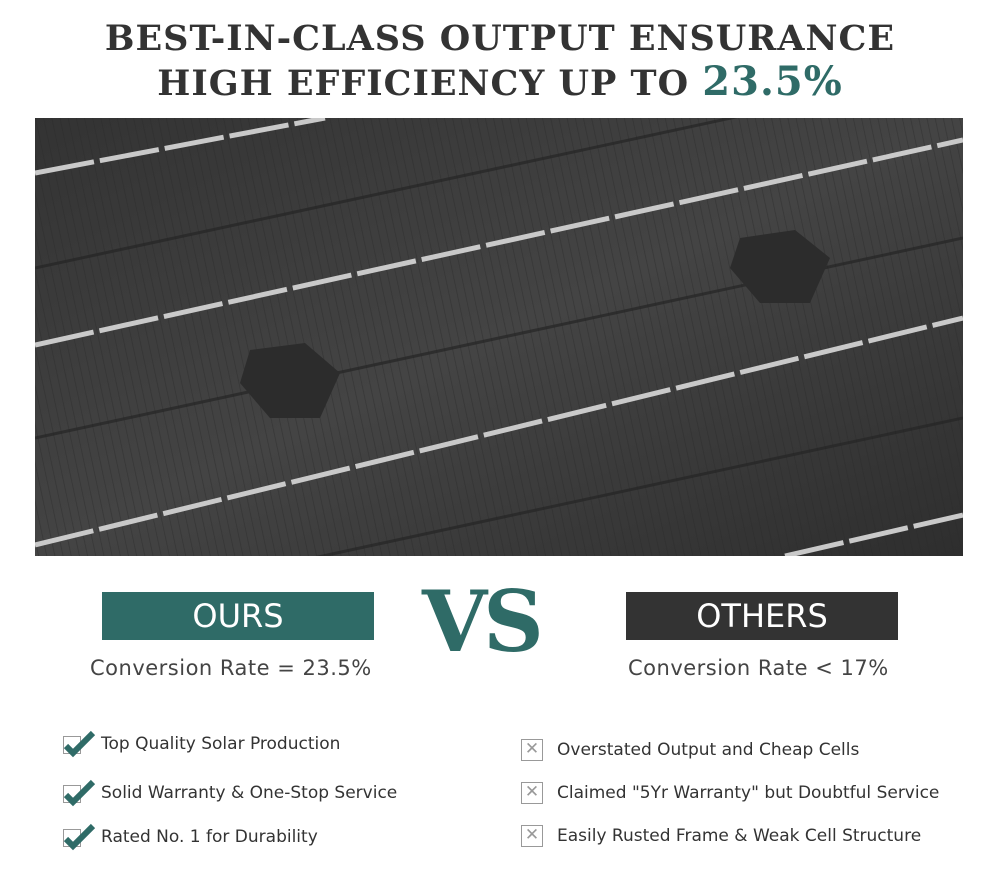 Image resolution: width=1000 pixels, height=880 pixels. What do you see at coordinates (762, 616) in the screenshot?
I see `others-label: OTHERS` at bounding box center [762, 616].